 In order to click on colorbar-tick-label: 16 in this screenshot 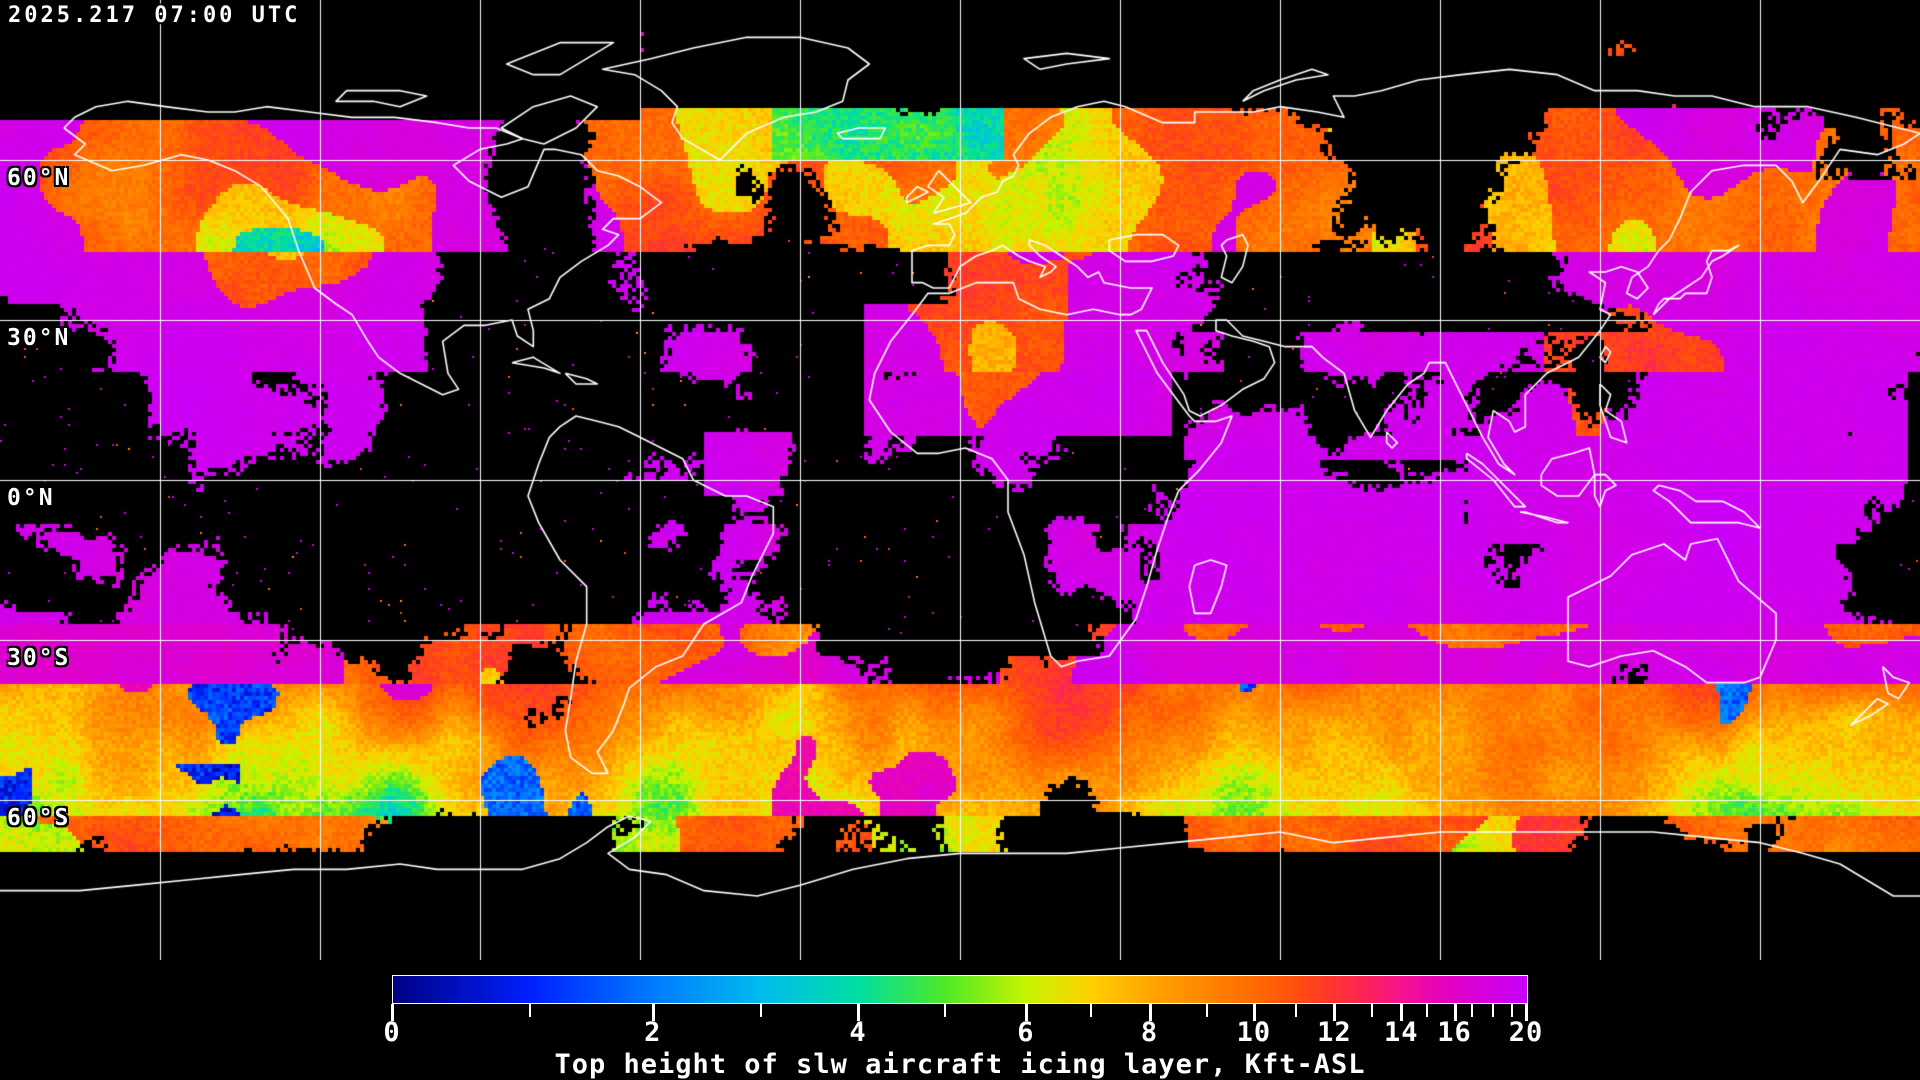, I will do `click(1454, 1032)`.